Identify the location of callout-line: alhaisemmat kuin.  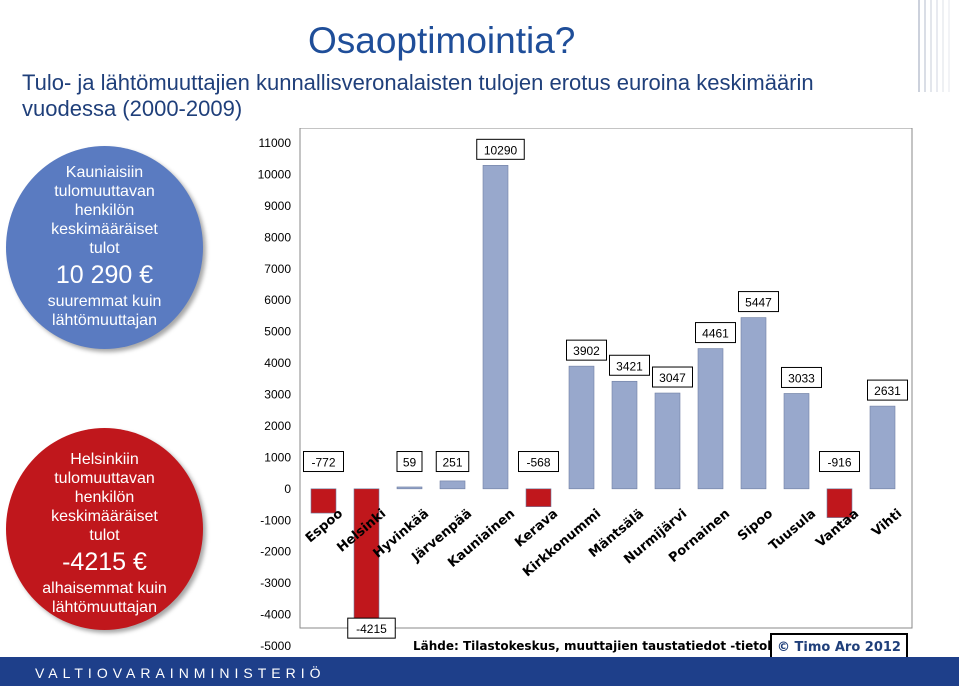
(104, 588).